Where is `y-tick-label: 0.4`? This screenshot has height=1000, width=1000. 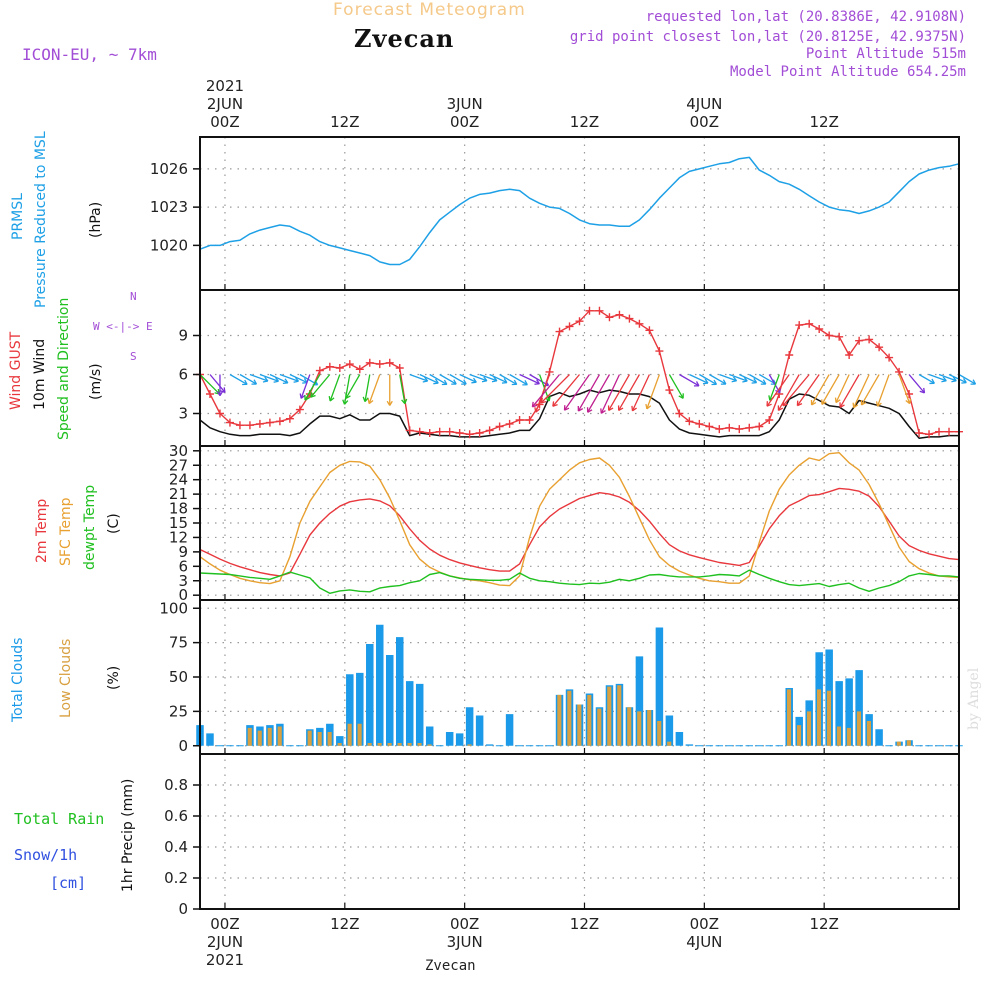 y-tick-label: 0.4 is located at coordinates (176, 847).